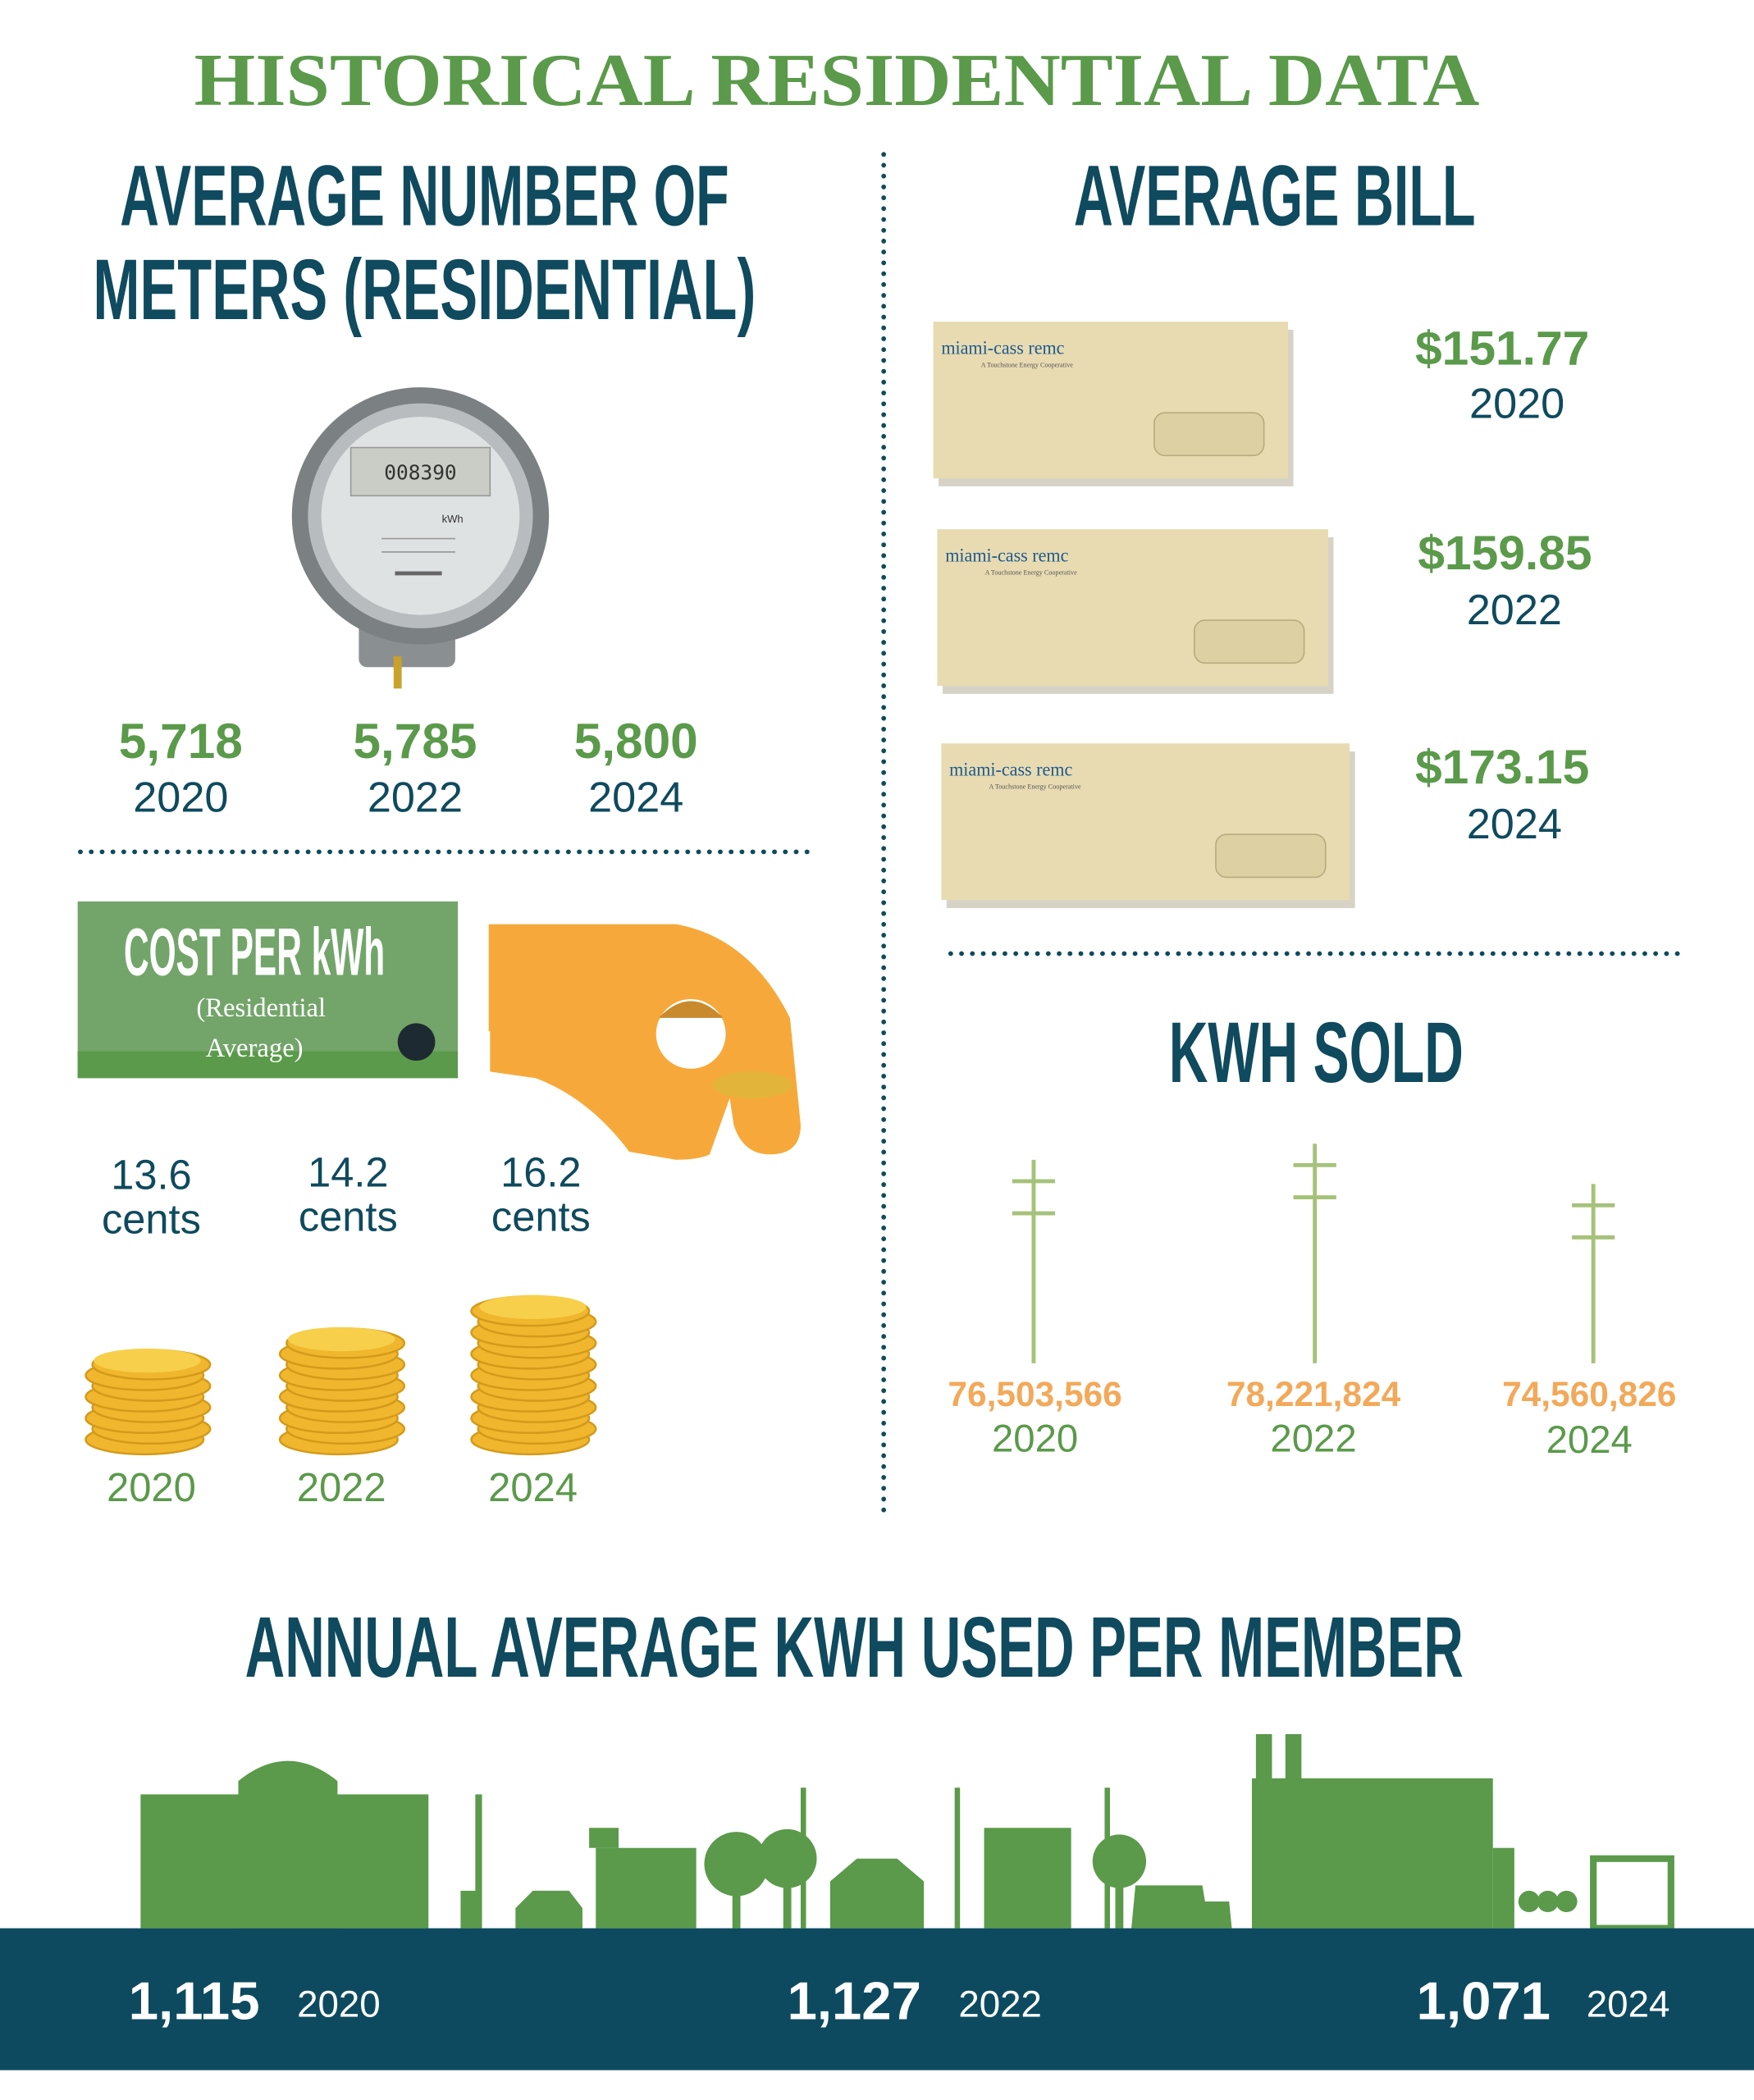  What do you see at coordinates (453, 519) in the screenshot?
I see `meter-unit: kWh` at bounding box center [453, 519].